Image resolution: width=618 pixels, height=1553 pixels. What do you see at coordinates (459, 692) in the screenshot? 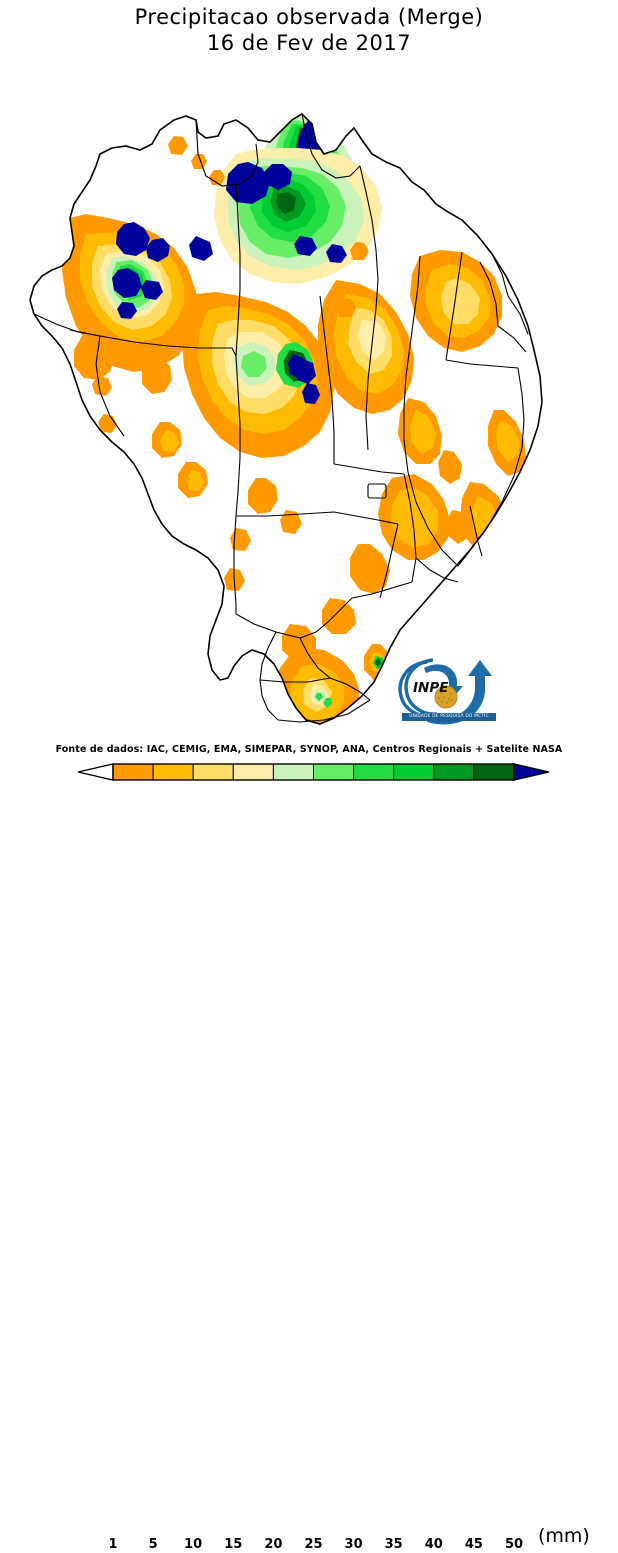
I see `arrow-up-icon` at bounding box center [459, 692].